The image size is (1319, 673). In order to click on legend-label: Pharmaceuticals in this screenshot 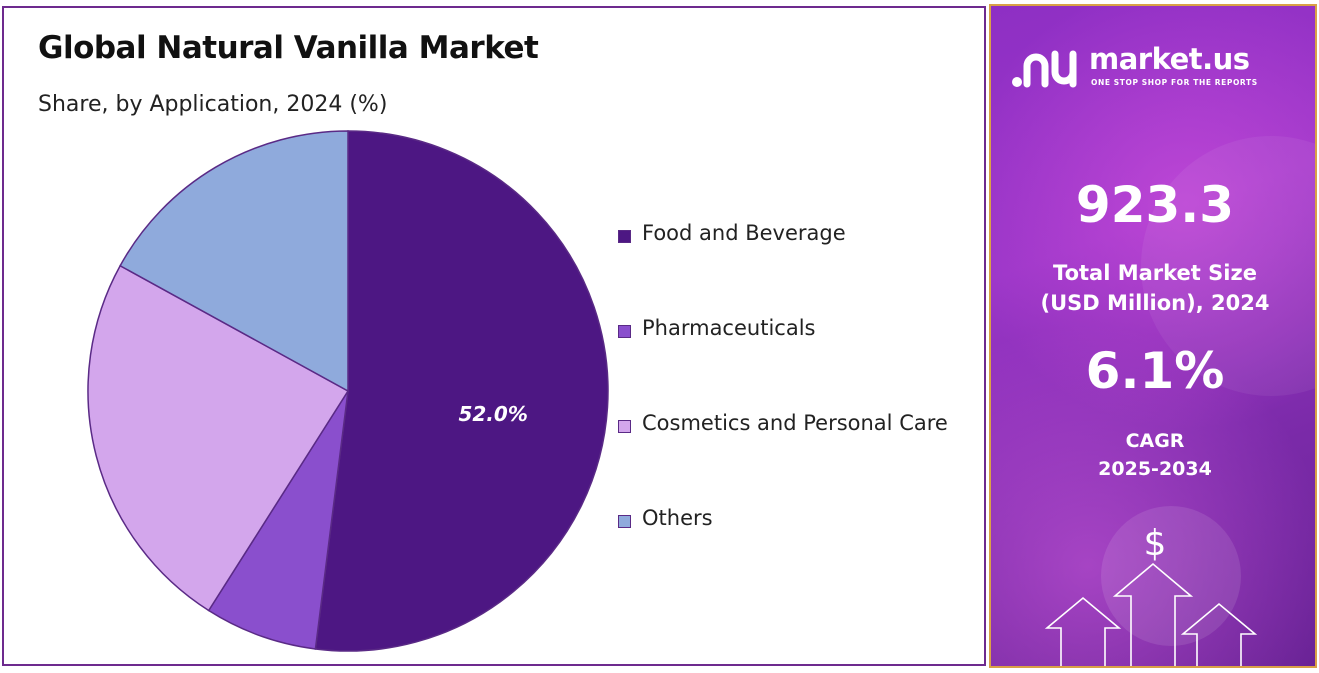, I will do `click(729, 328)`.